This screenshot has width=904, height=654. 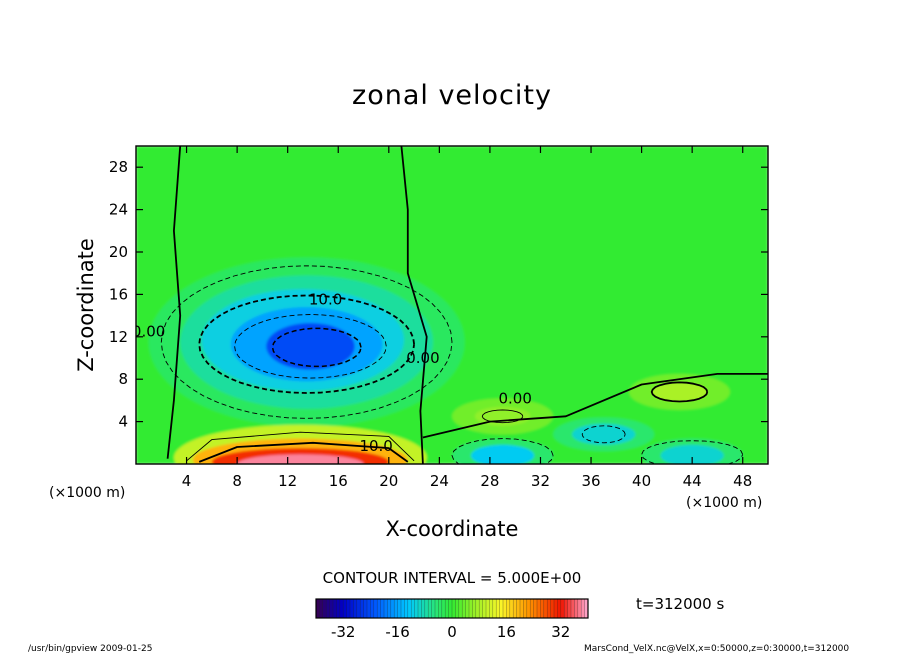 What do you see at coordinates (187, 481) in the screenshot?
I see `x-tick-label: 4` at bounding box center [187, 481].